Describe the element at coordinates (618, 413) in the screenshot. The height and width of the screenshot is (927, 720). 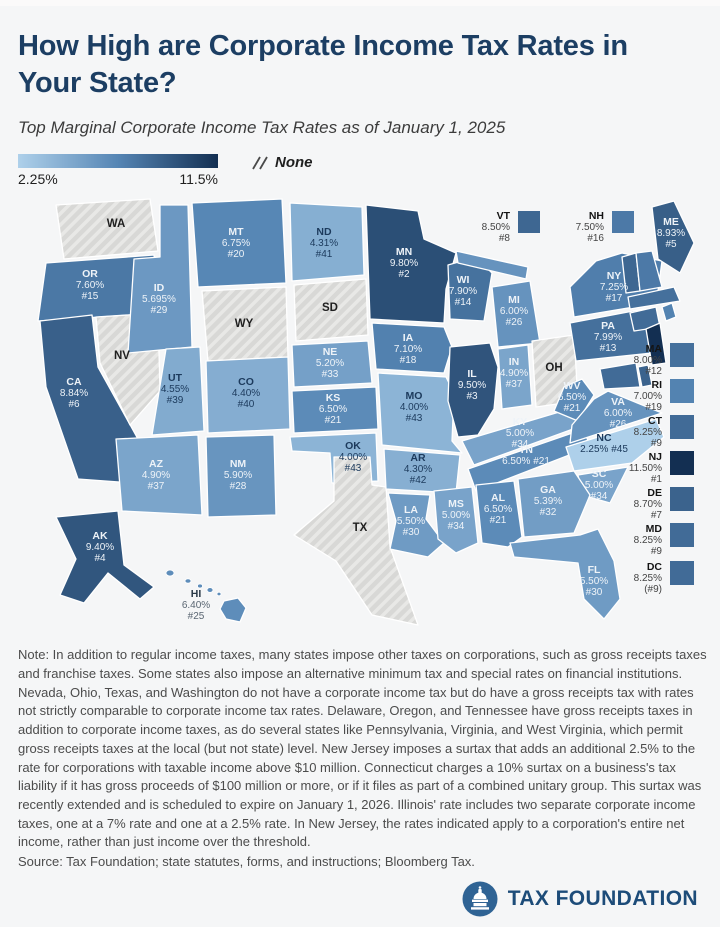
I see `state-label-VA: VA 6.00% #26` at that location.